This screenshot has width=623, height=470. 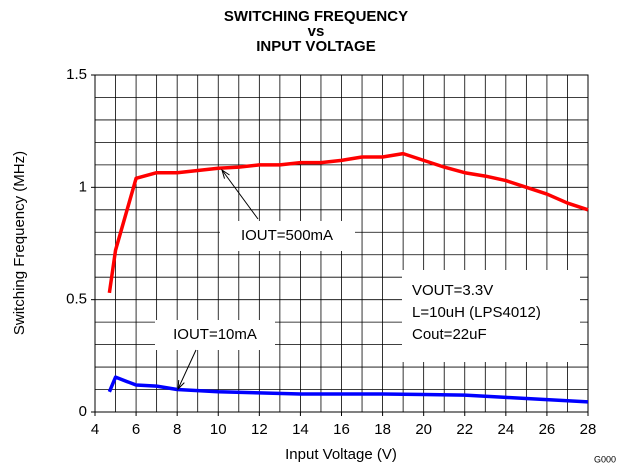 What do you see at coordinates (605, 459) in the screenshot?
I see `footnote: G000` at bounding box center [605, 459].